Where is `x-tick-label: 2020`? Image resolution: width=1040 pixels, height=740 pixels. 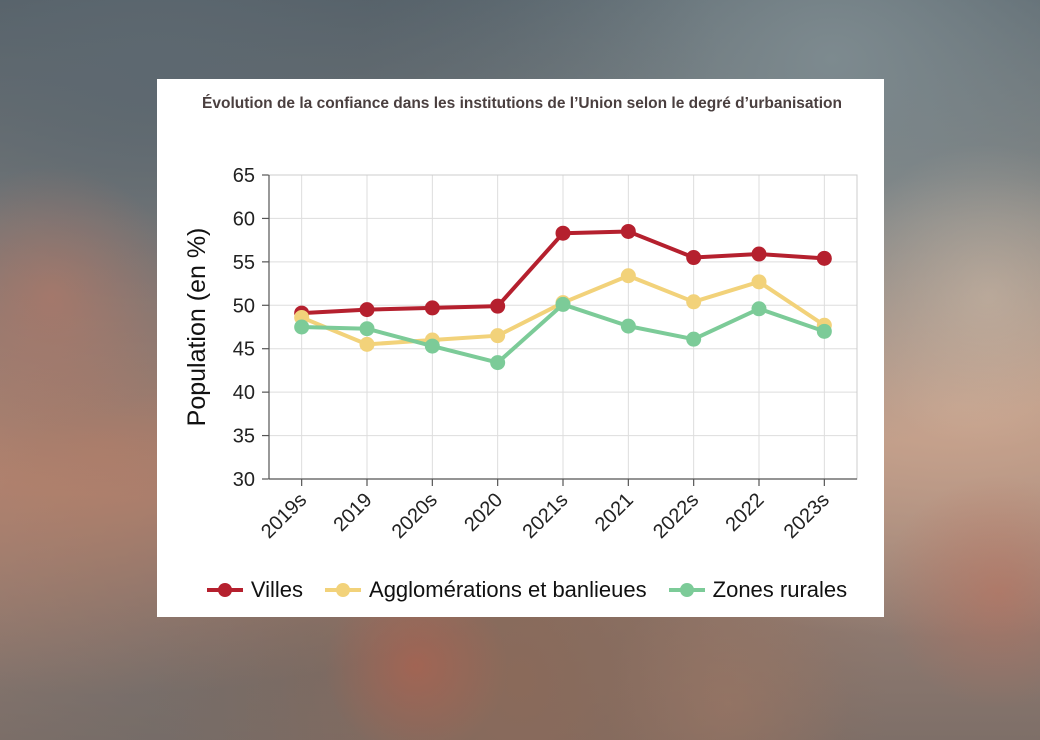 x-tick-label: 2020 is located at coordinates (483, 512).